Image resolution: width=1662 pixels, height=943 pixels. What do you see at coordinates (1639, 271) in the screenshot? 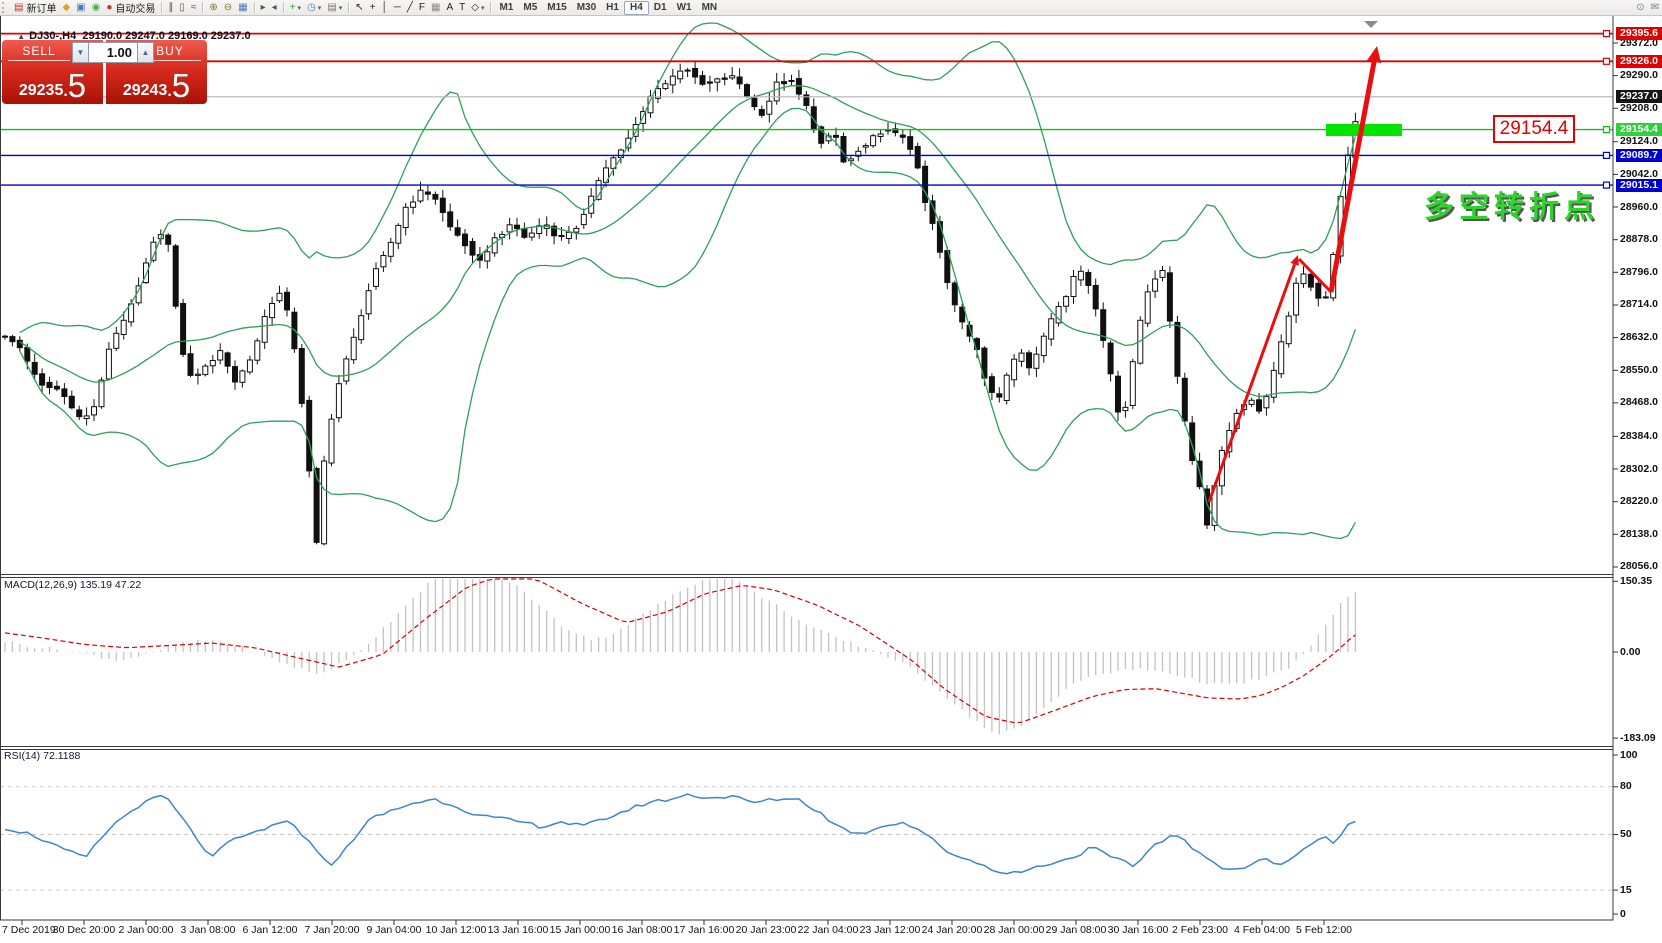
I see `price-axis-tick: 28796.0` at bounding box center [1639, 271].